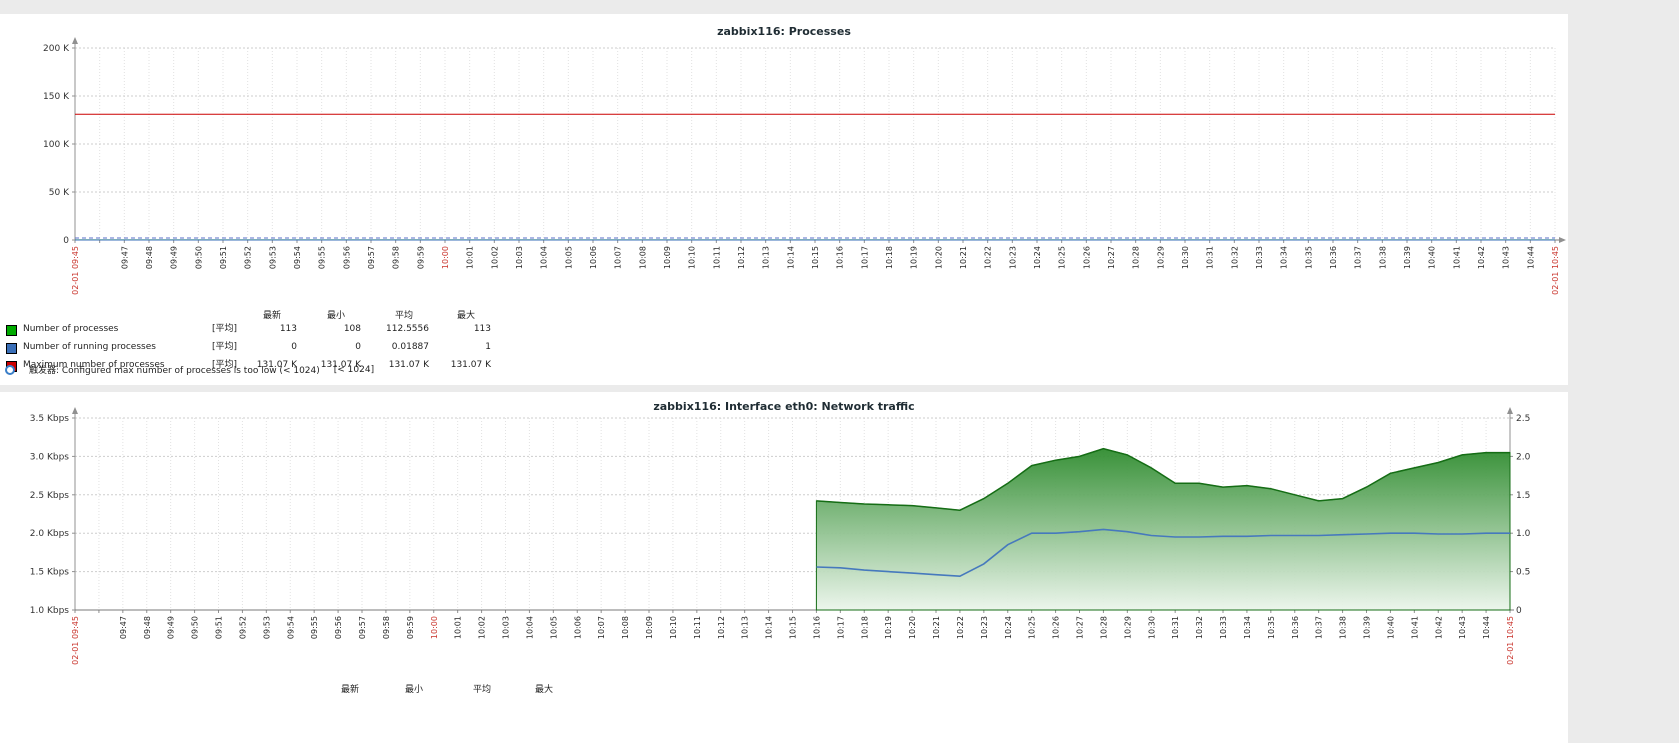  What do you see at coordinates (697, 627) in the screenshot?
I see `svg-text: 10:11` at bounding box center [697, 627].